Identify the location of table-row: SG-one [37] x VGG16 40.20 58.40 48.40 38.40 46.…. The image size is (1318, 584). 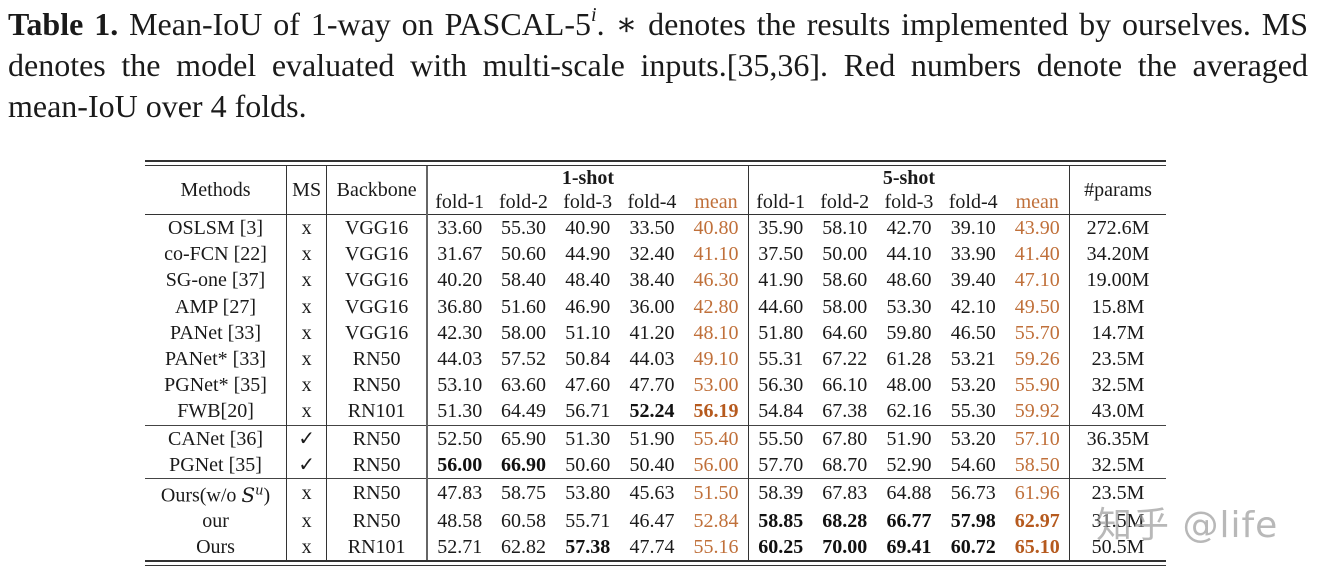
(655, 280).